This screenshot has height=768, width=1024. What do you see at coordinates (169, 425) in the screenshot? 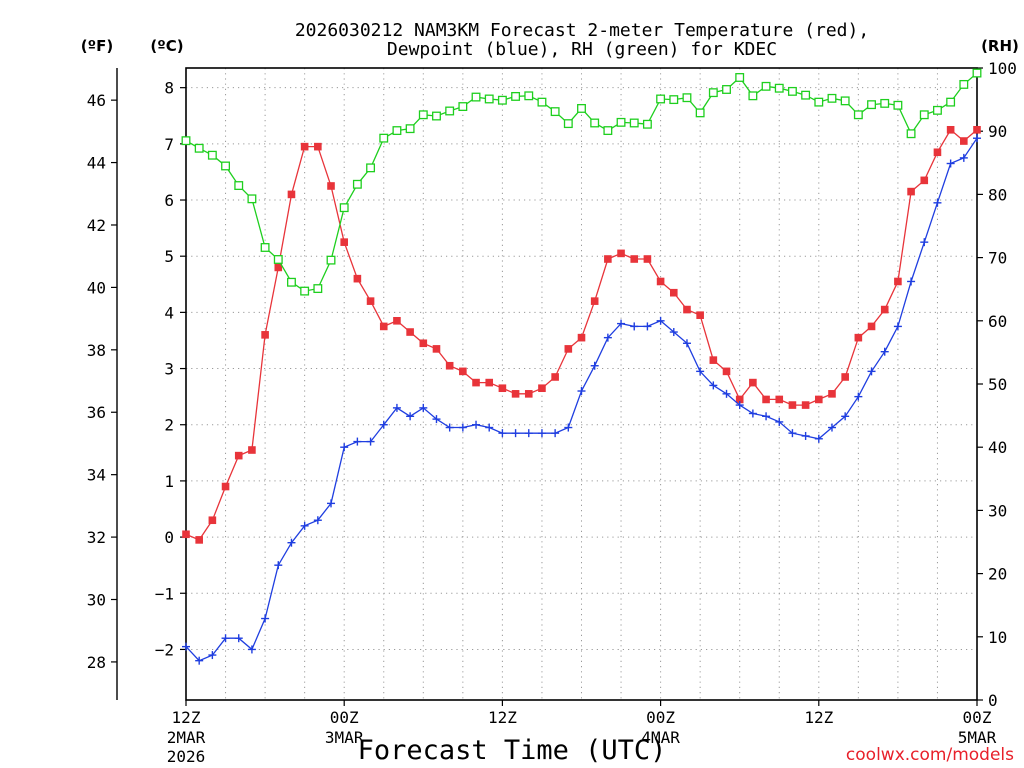
I see `celsius-tick-label: 2` at bounding box center [169, 425].